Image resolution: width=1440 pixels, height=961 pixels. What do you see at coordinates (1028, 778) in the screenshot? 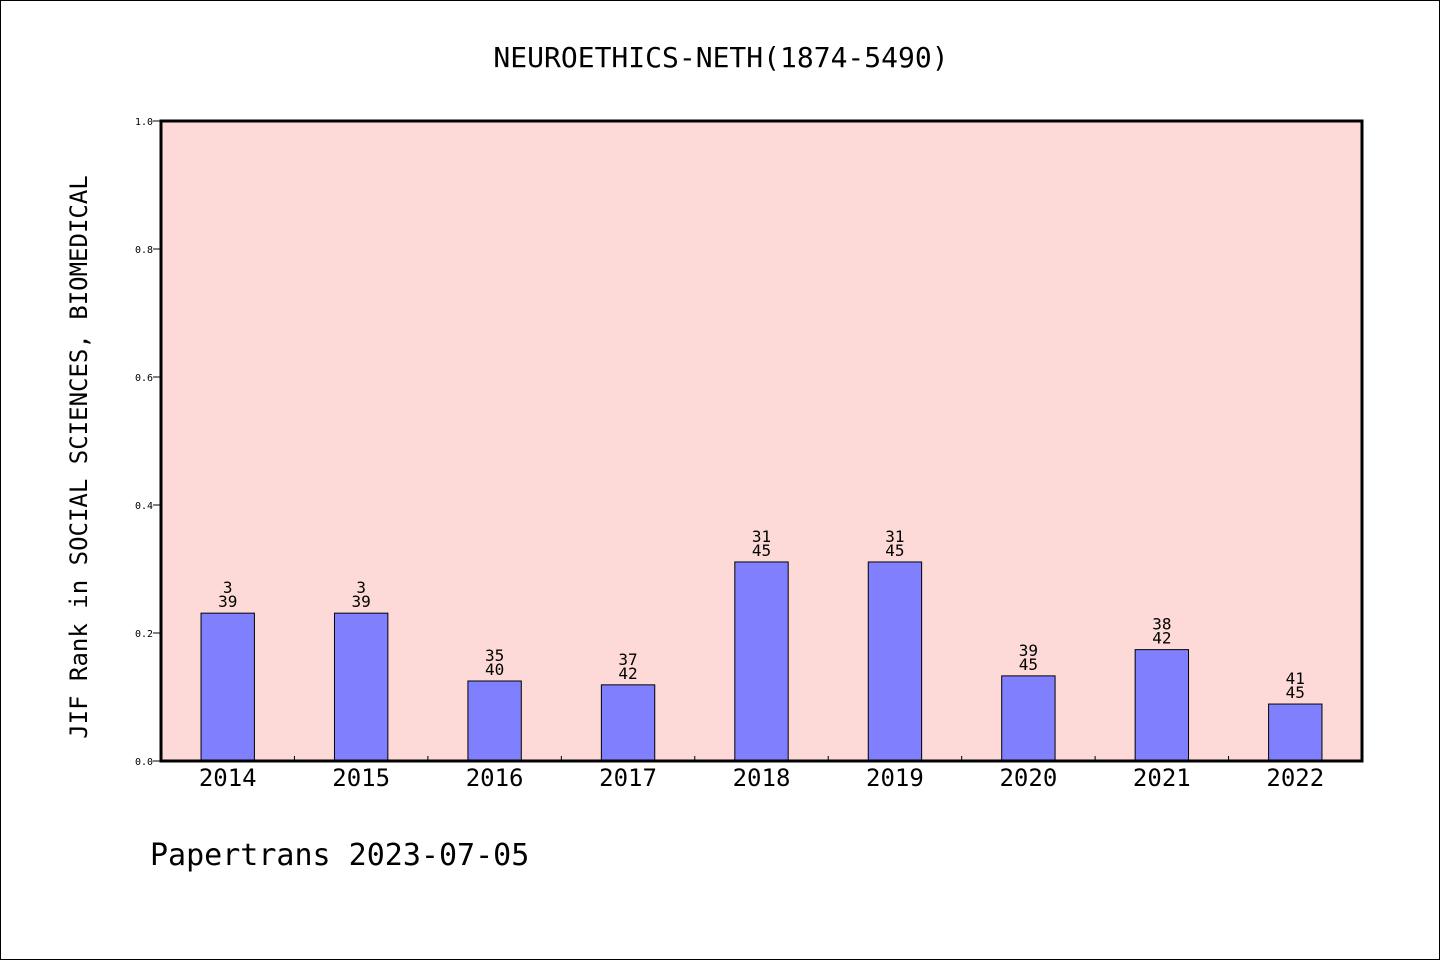
I see `x-tick-label: 2020` at bounding box center [1028, 778].